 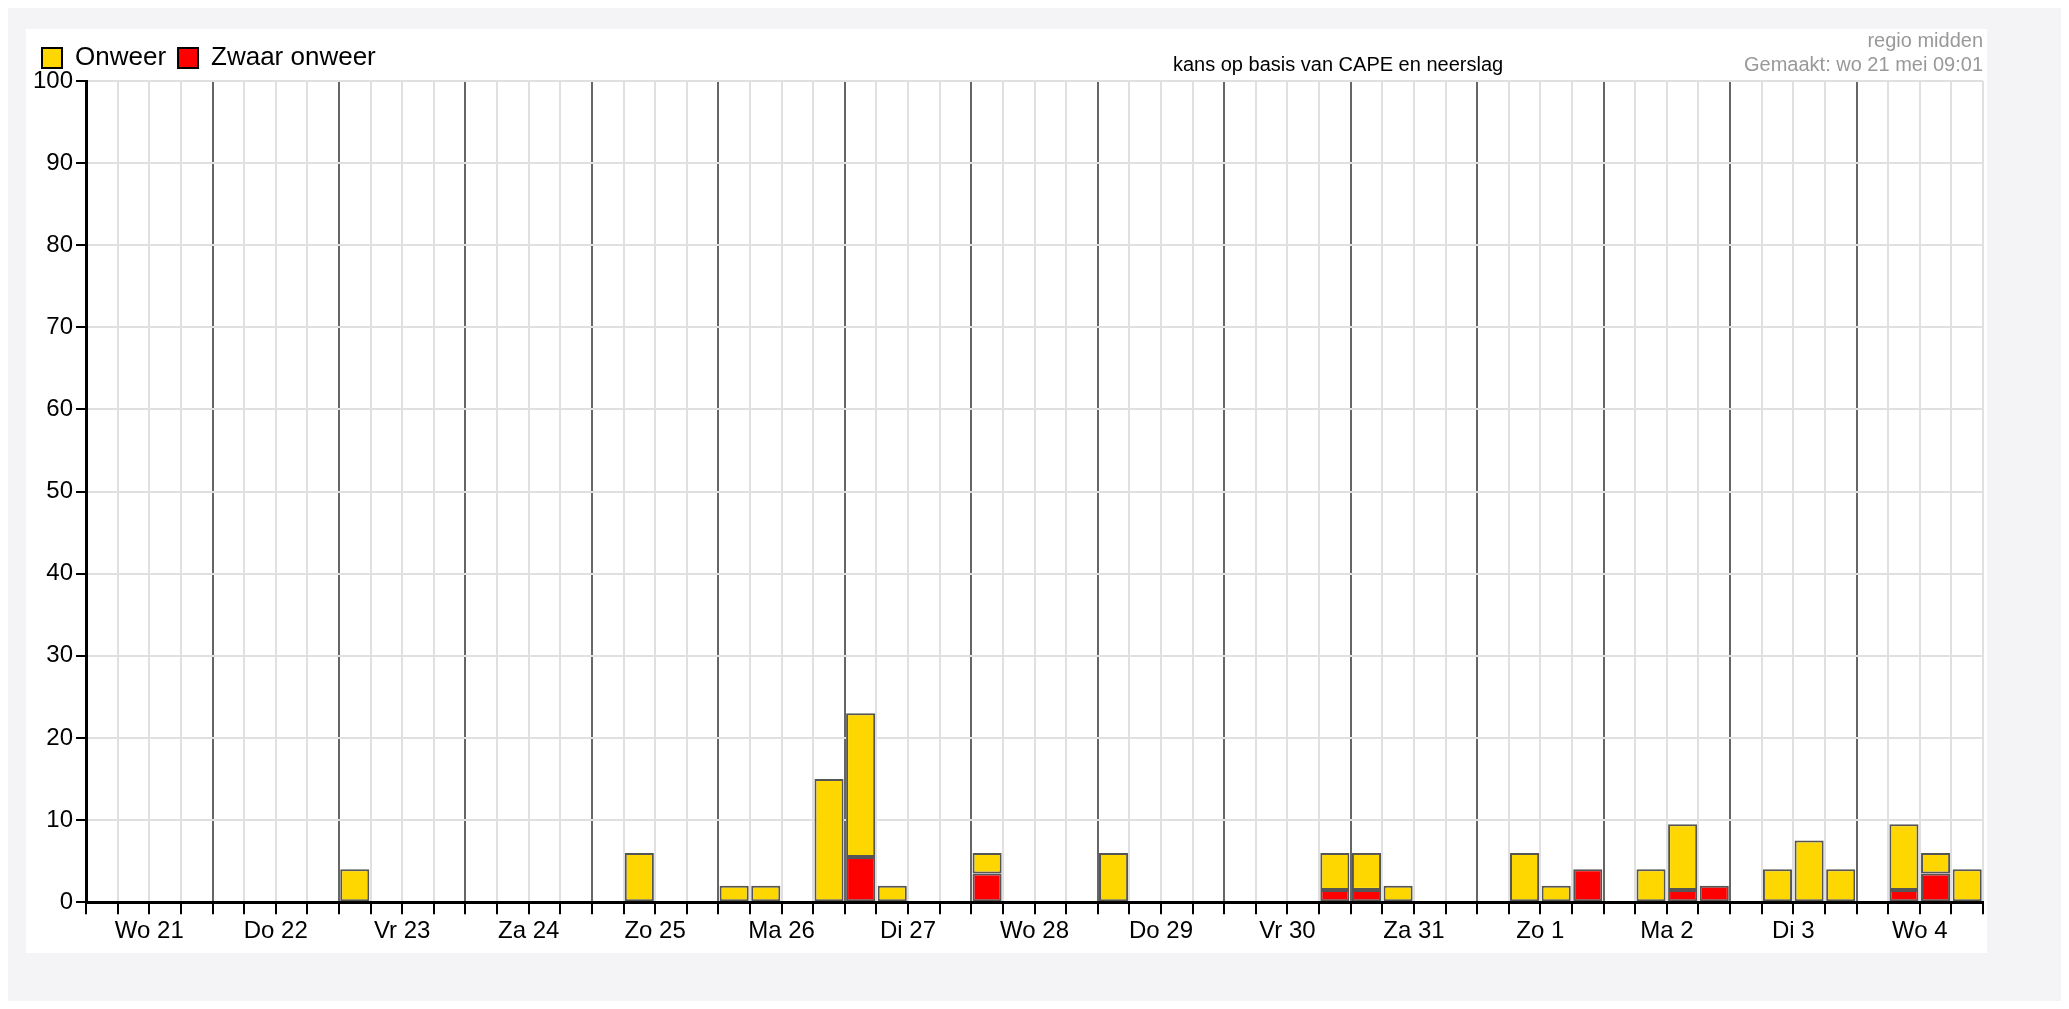 I want to click on x-tick-label: Wo 21, so click(x=149, y=930).